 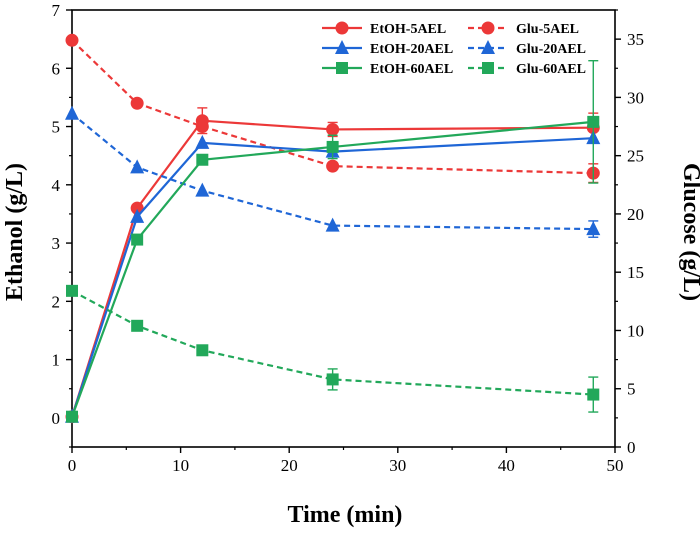 What do you see at coordinates (635, 272) in the screenshot?
I see `y-right-tick-label: 15` at bounding box center [635, 272].